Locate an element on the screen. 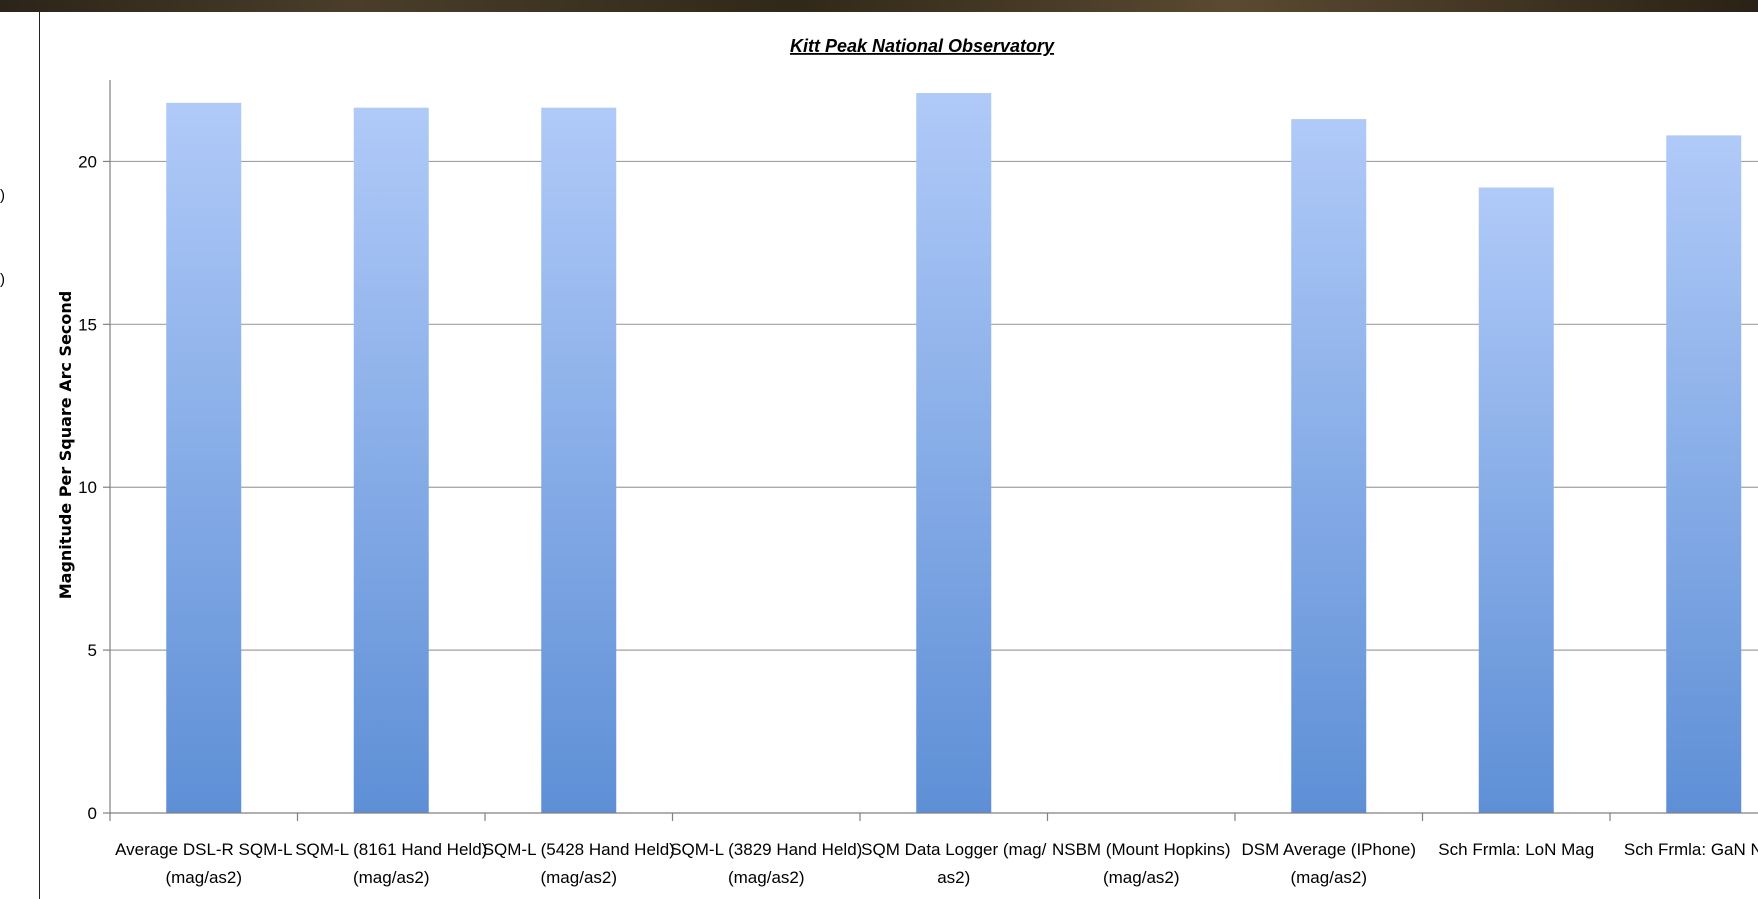 Image resolution: width=1758 pixels, height=899 pixels. category-label-1: SQM-L (8161 Hand Held) (mag/as2) is located at coordinates (391, 863).